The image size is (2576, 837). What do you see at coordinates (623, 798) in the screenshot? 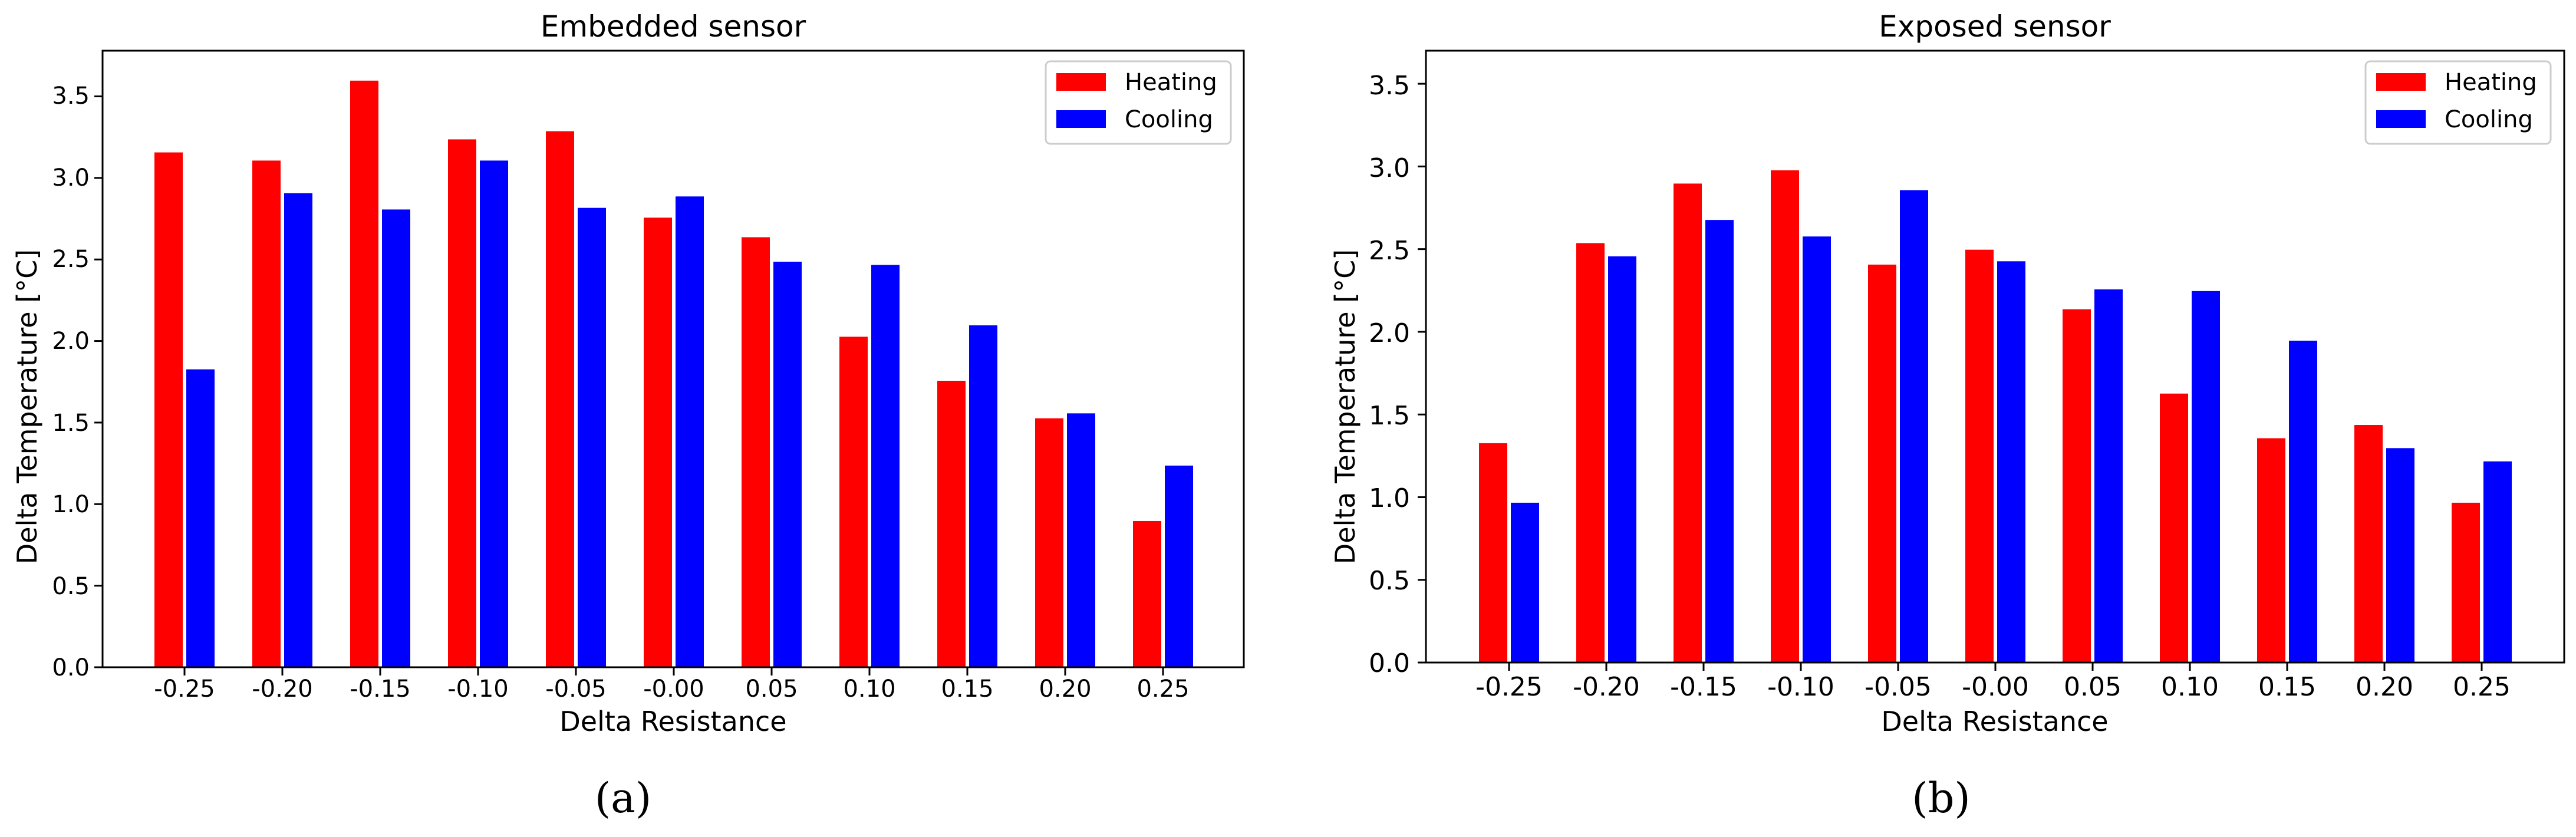
I see `panel-label-a: (a)` at bounding box center [623, 798].